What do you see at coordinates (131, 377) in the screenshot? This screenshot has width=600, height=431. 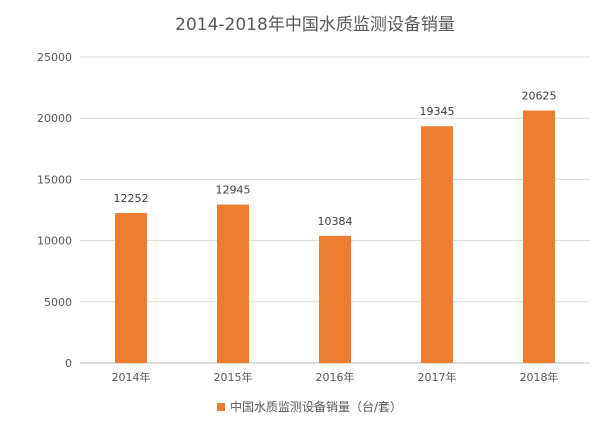 I see `x-tick-label: 2014年` at bounding box center [131, 377].